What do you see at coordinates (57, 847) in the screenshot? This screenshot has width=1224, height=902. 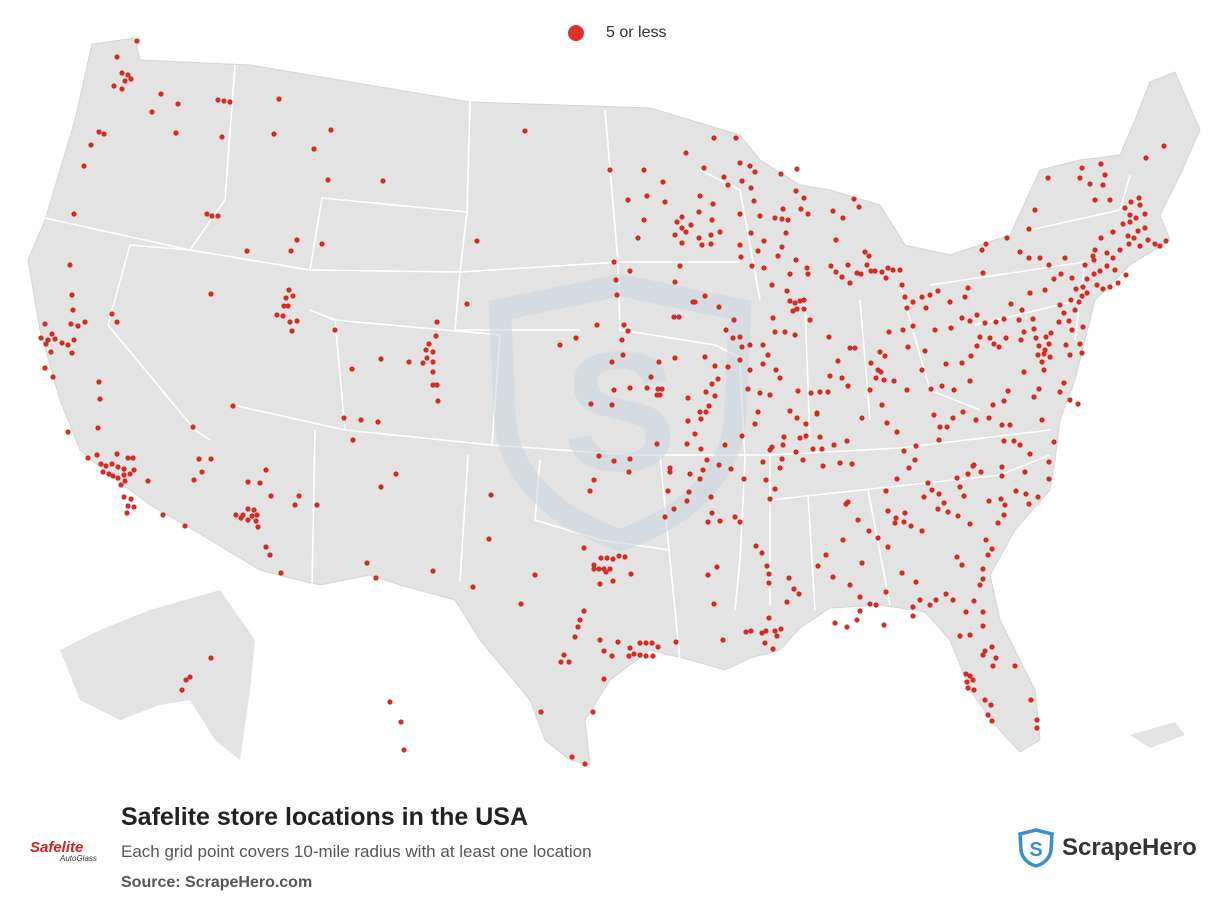 I see `safelite-logo-text: Safelite` at bounding box center [57, 847].